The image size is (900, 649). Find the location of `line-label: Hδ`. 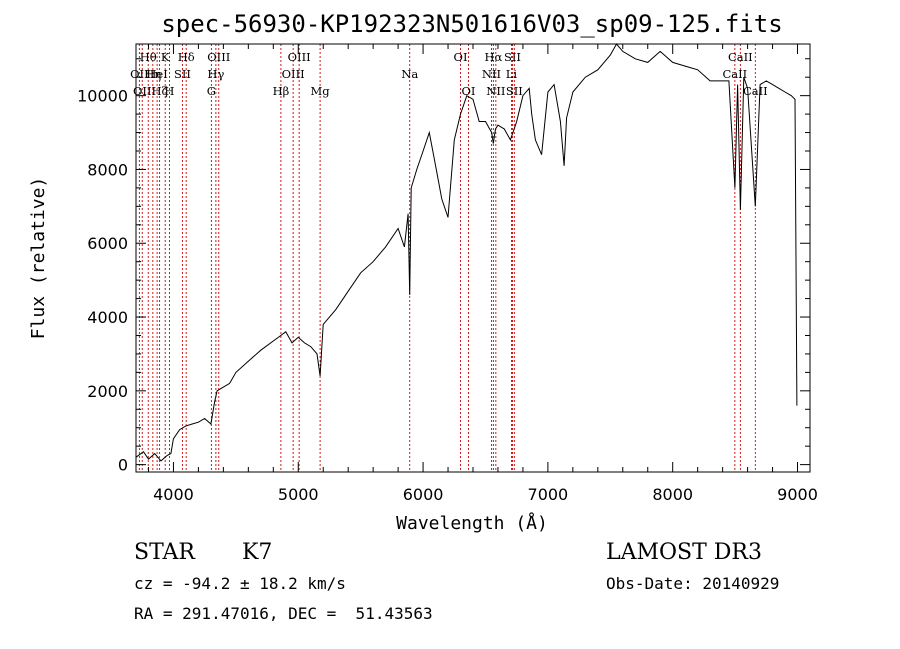

line-label: Hδ is located at coordinates (186, 57).